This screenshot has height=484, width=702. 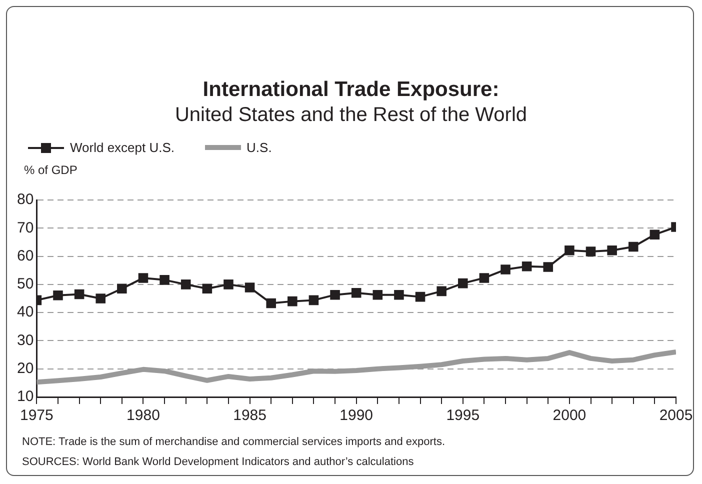 I want to click on chart-subtitle: United States and the Rest of the World, so click(x=351, y=115).